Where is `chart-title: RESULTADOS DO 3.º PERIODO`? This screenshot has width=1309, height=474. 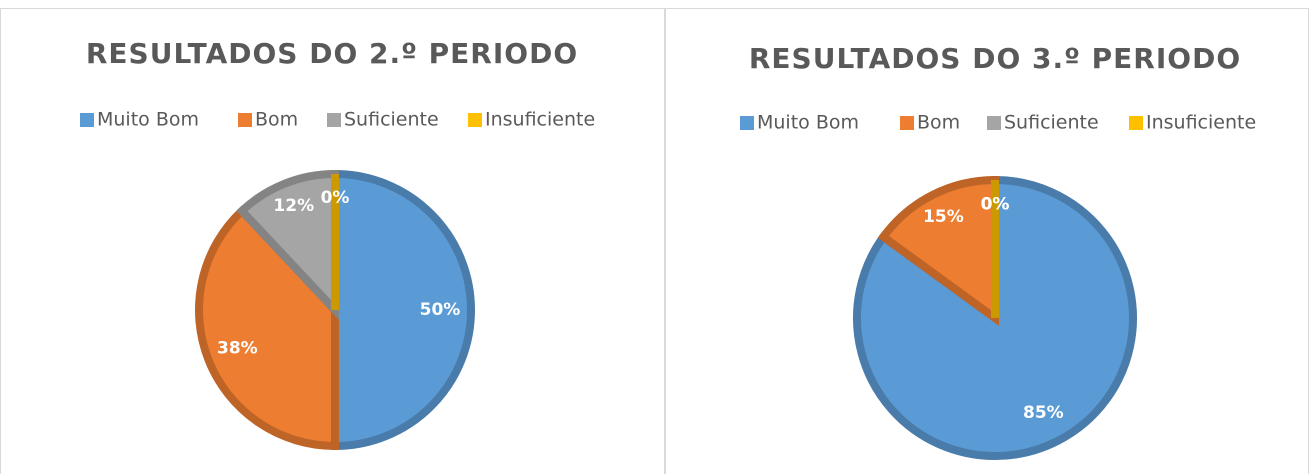
chart-title: RESULTADOS DO 3.º PERIODO is located at coordinates (995, 58).